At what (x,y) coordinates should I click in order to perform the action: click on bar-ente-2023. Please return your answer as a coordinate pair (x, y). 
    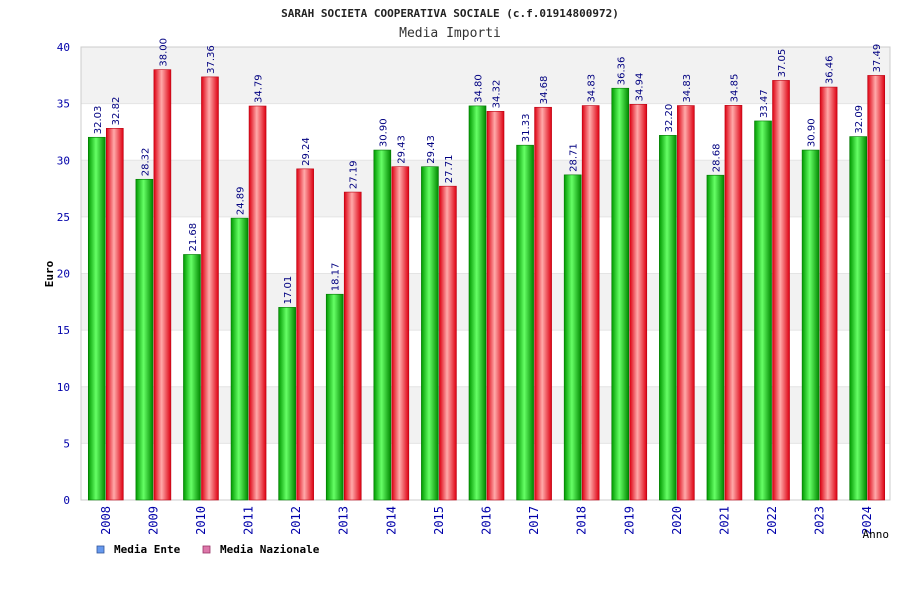
    Looking at the image, I should click on (810, 325).